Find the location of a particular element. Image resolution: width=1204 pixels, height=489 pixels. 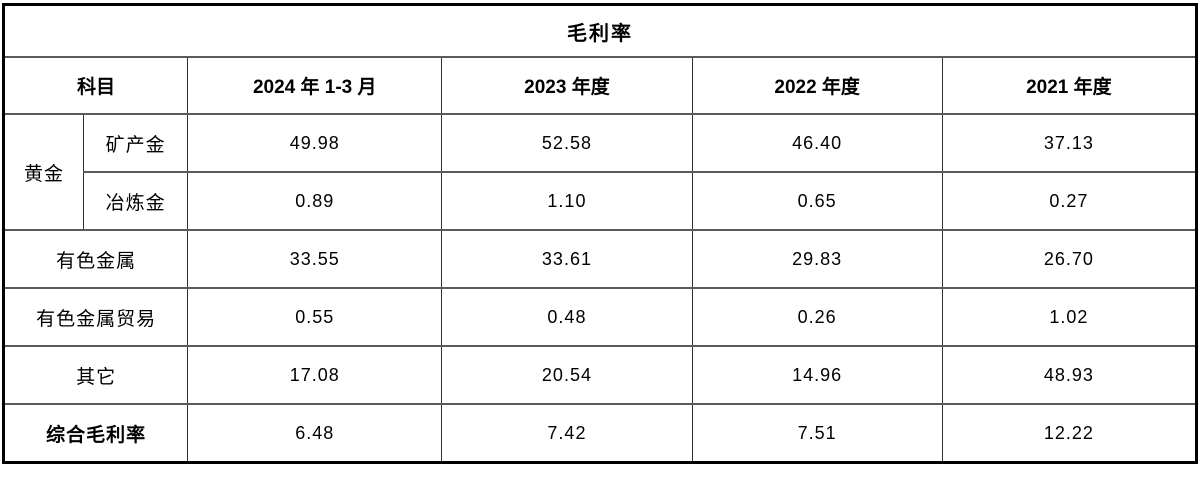

header-period-2022: 2022 年度 is located at coordinates (817, 85).